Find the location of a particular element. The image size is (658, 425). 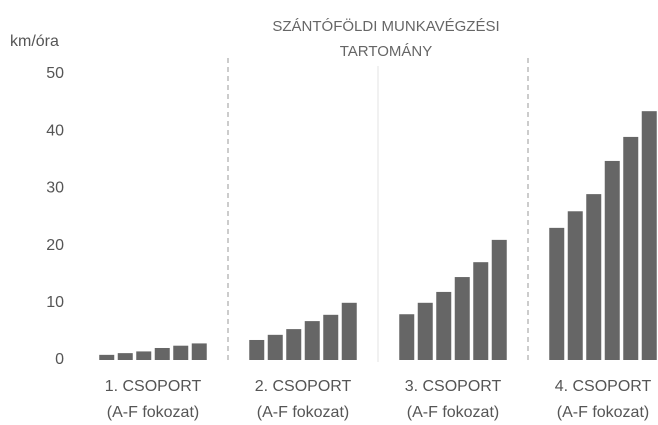

chart-title: TARTOMÁNY is located at coordinates (386, 51).